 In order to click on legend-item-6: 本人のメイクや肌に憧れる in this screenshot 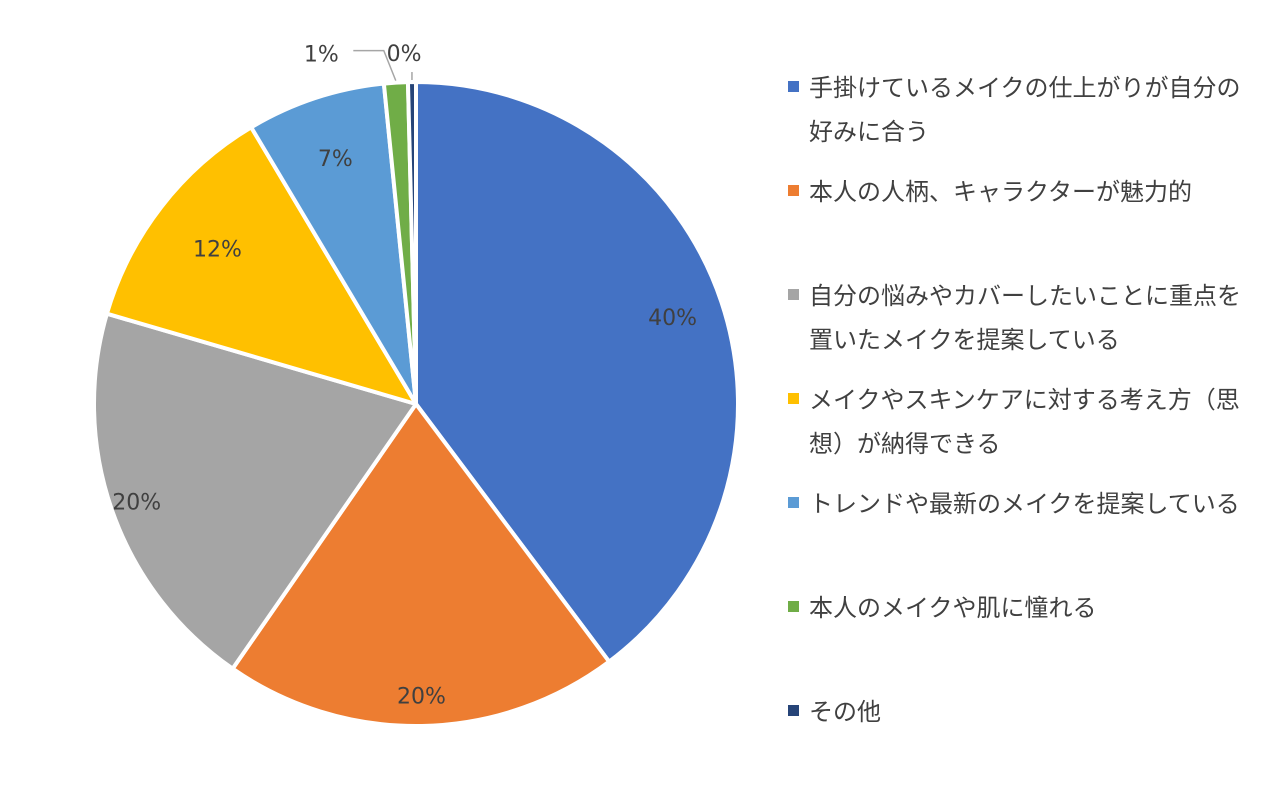, I will do `click(1018, 608)`.